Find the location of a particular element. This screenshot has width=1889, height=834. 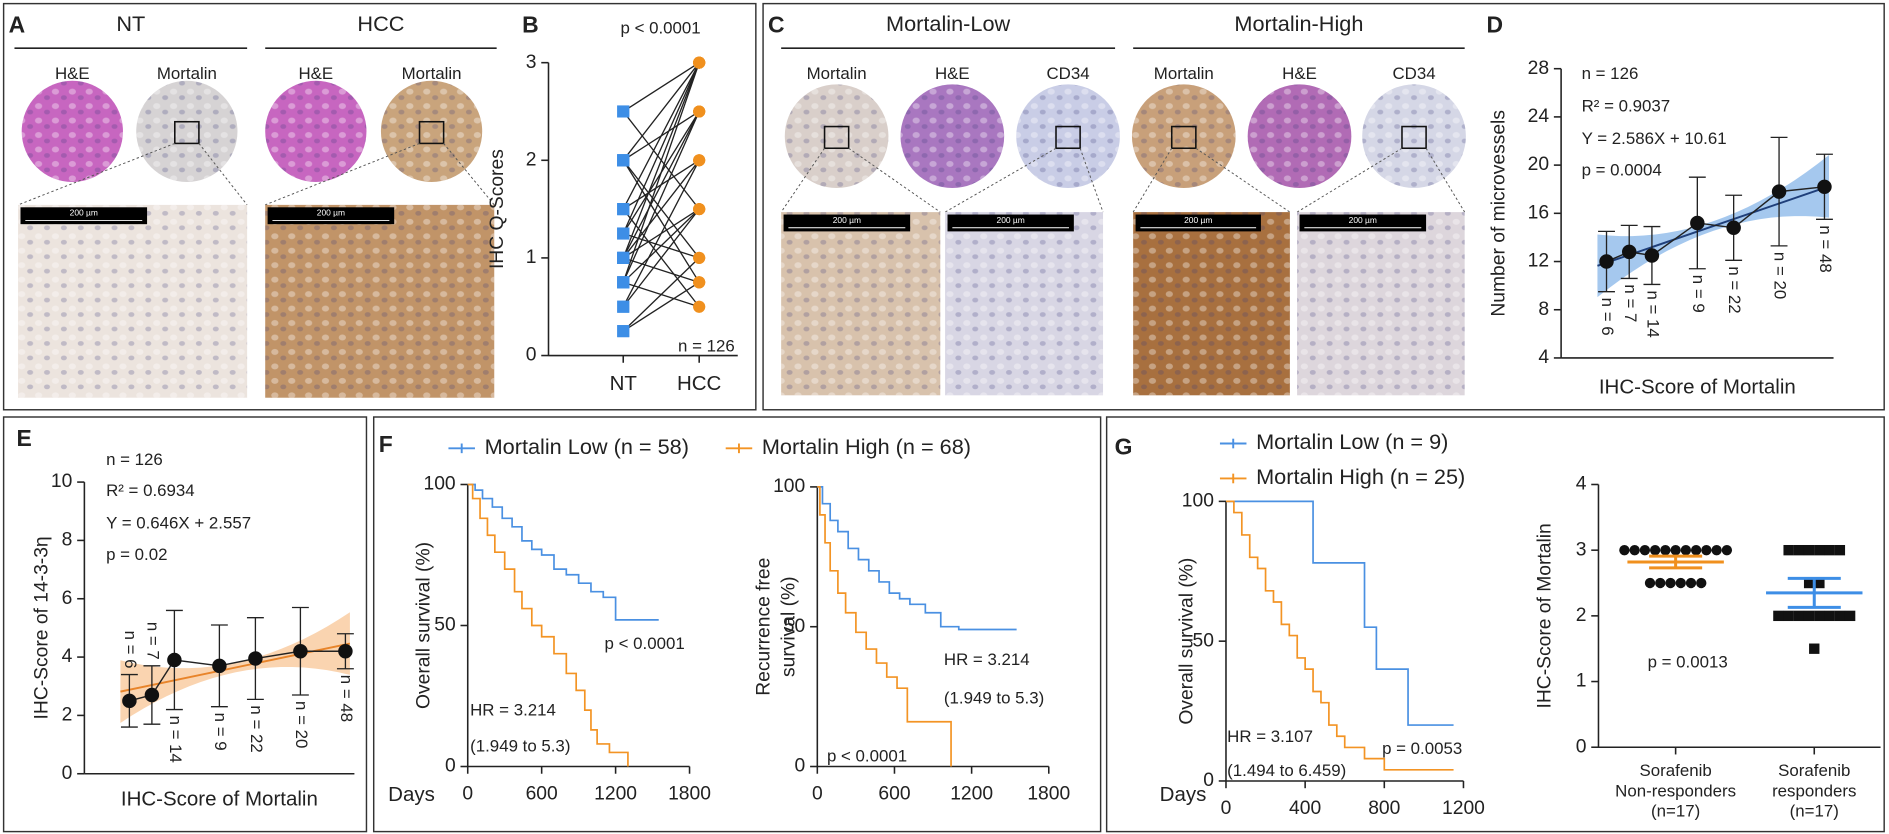

annotation: R² = 0.9037 is located at coordinates (1626, 106).